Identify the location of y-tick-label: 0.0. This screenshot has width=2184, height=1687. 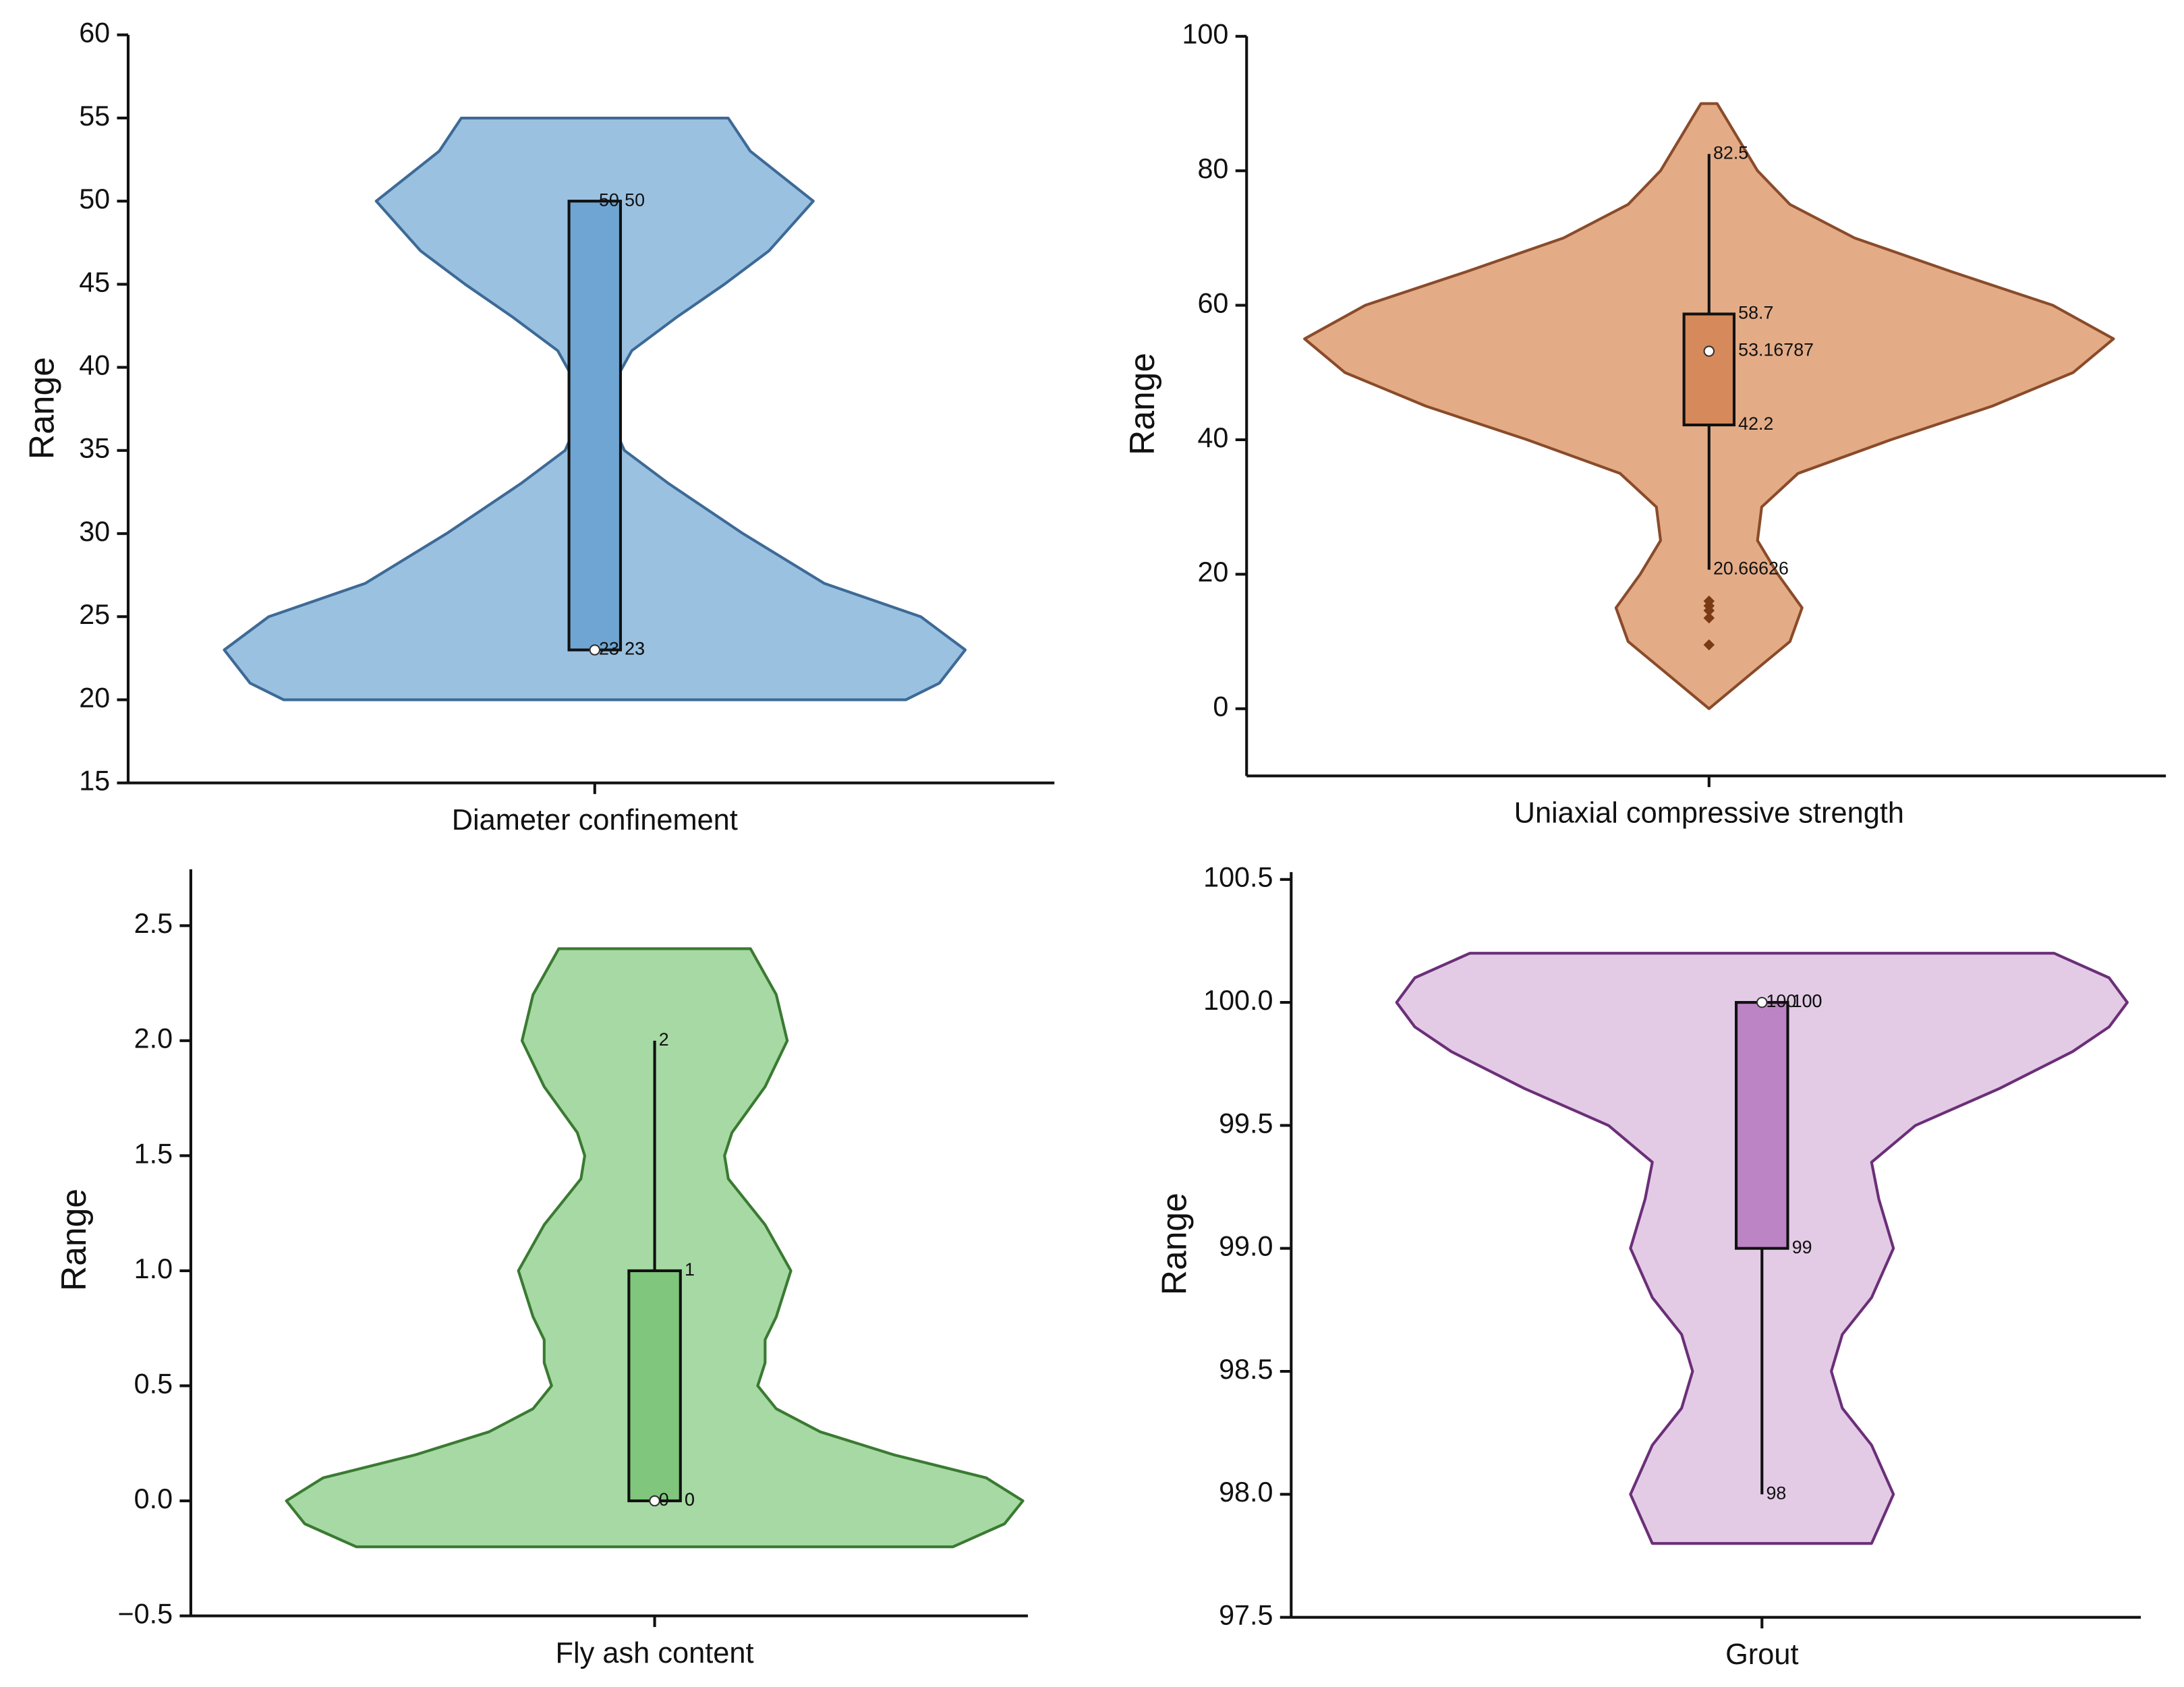
(153, 1498).